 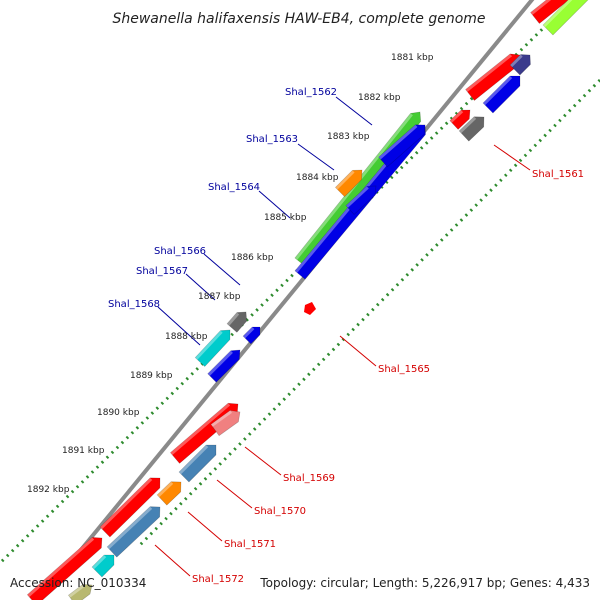 I want to click on scale-label: 1888 kbp, so click(x=186, y=337).